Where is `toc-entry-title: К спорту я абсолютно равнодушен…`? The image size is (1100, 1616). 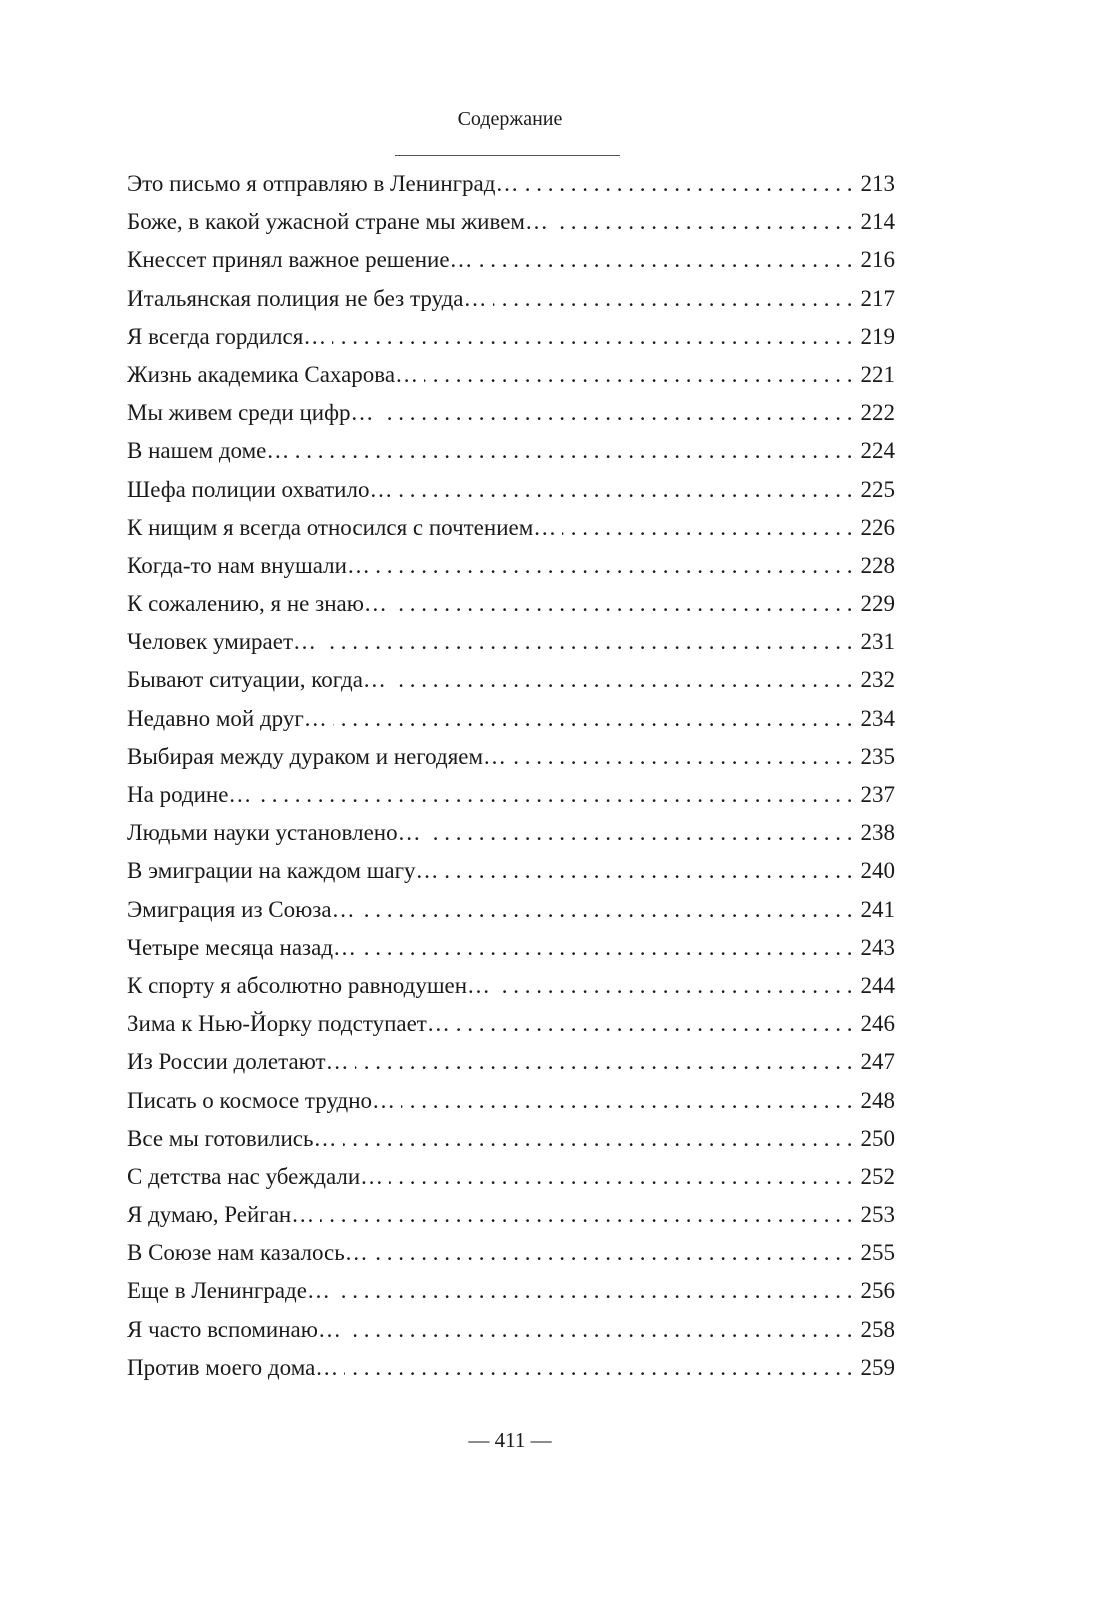 toc-entry-title: К спорту я абсолютно равнодушен… is located at coordinates (309, 985).